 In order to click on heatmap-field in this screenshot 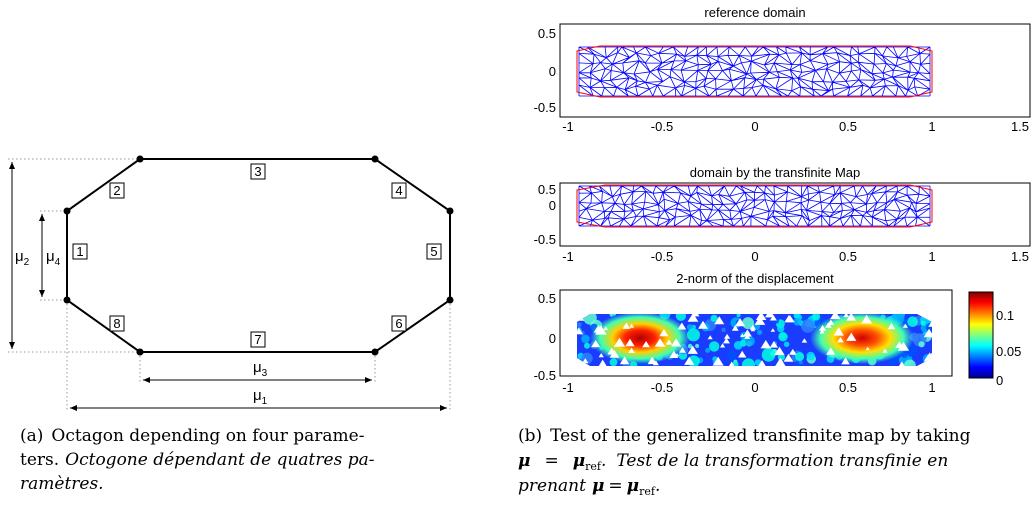, I will do `click(754, 340)`.